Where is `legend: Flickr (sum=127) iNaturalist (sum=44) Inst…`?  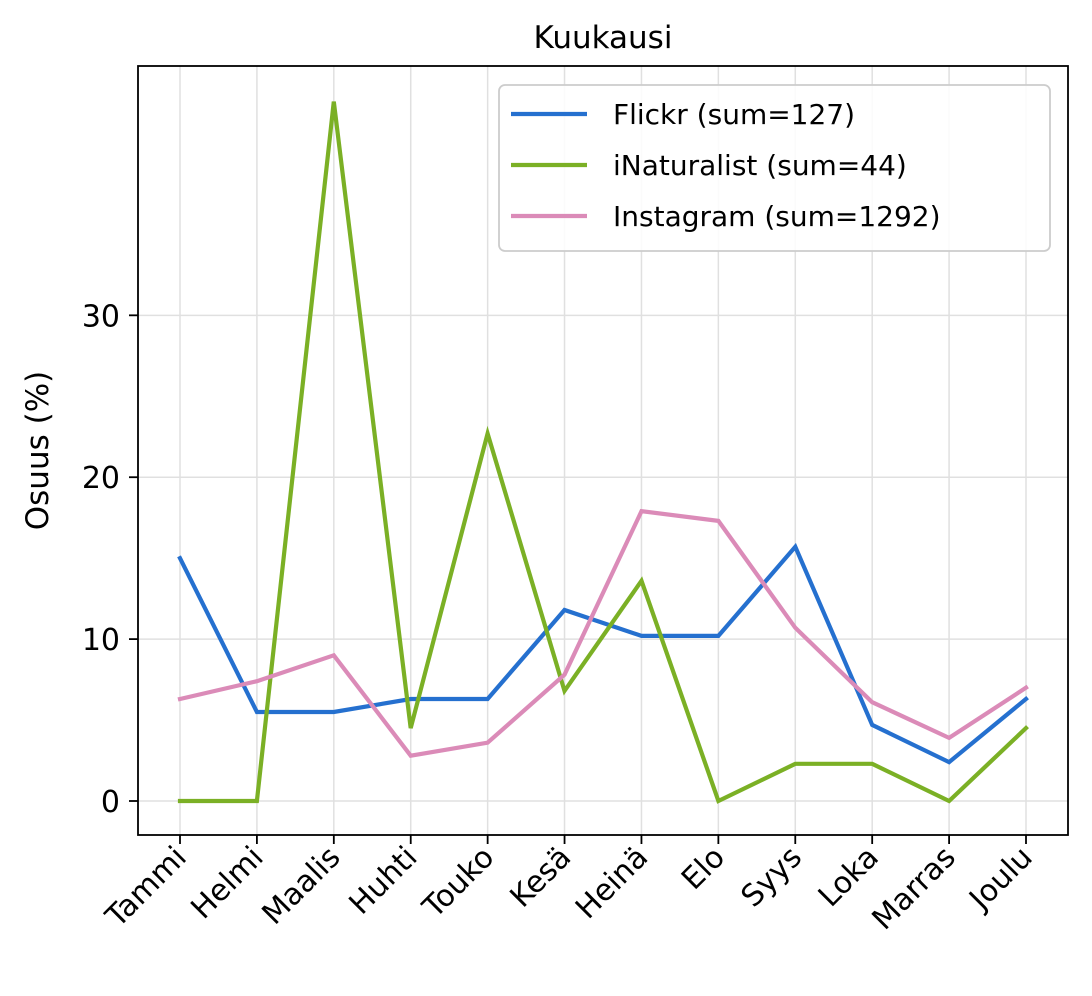
legend: Flickr (sum=127) iNaturalist (sum=44) Inst… is located at coordinates (774, 168).